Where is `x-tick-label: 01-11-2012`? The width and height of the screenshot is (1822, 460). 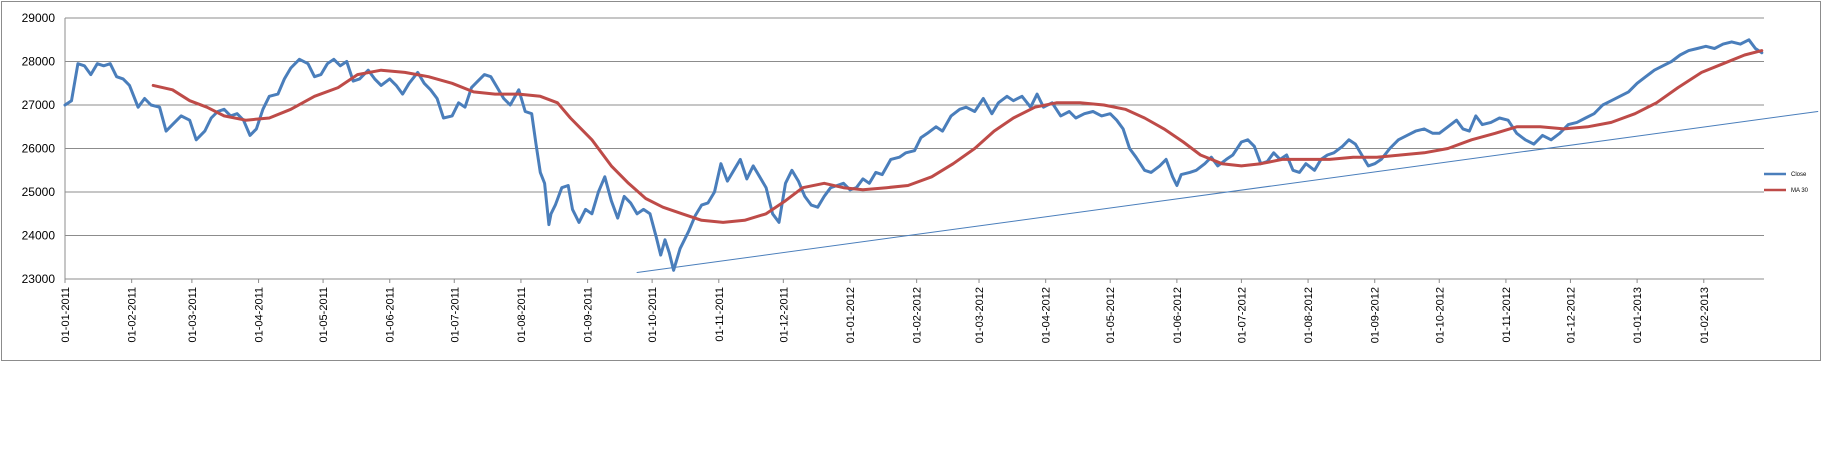
x-tick-label: 01-11-2012 is located at coordinates (1507, 314).